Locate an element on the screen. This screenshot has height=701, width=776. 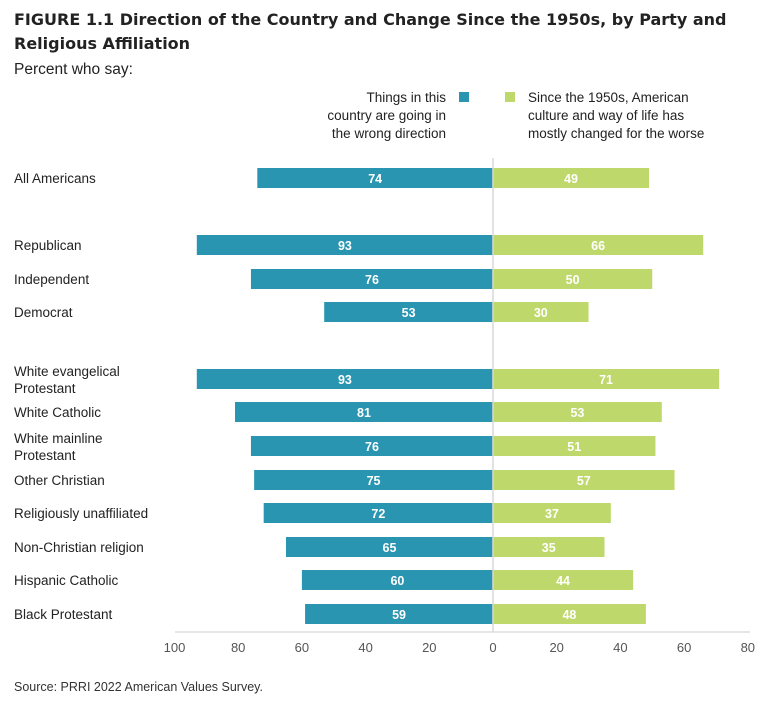
x-tick-label: 100 is located at coordinates (175, 647).